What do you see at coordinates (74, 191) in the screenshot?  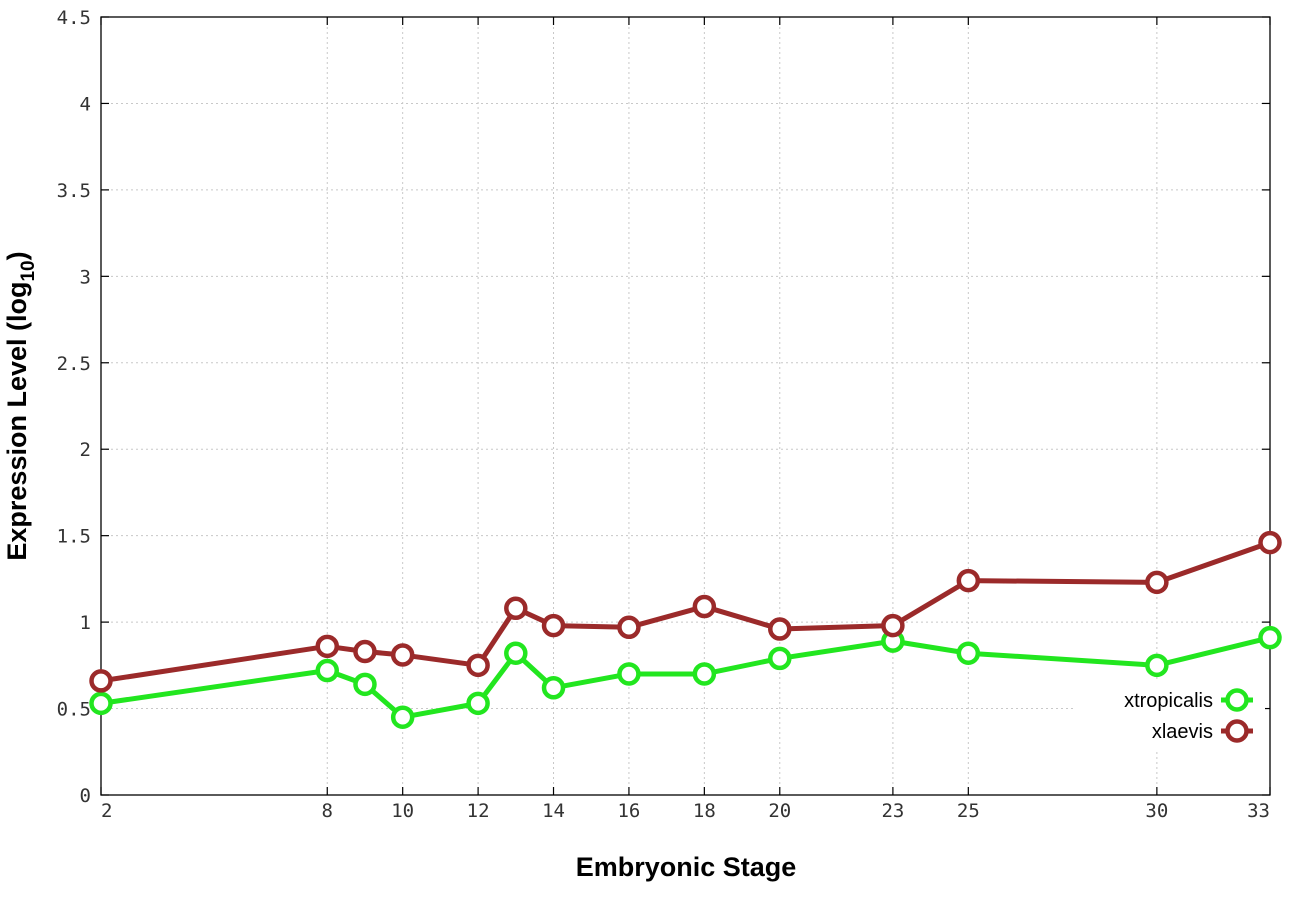 I see `y-tick-label: 3.5` at bounding box center [74, 191].